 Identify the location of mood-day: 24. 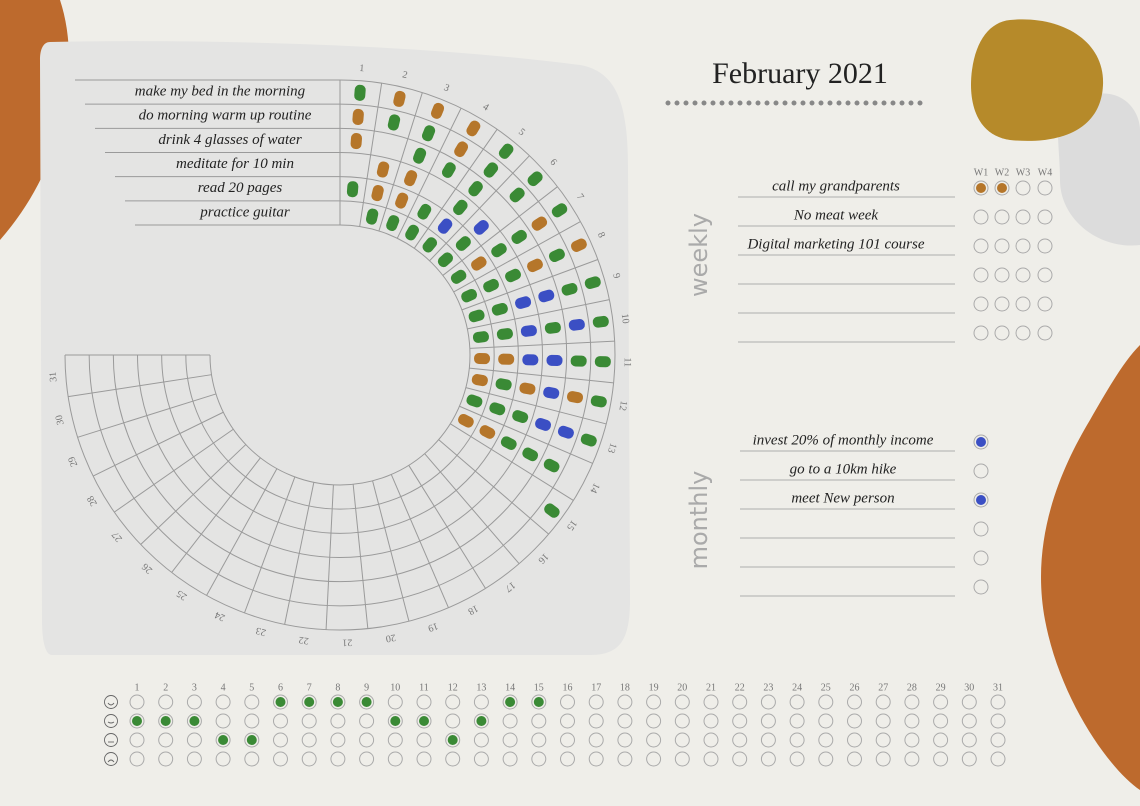
(797, 687).